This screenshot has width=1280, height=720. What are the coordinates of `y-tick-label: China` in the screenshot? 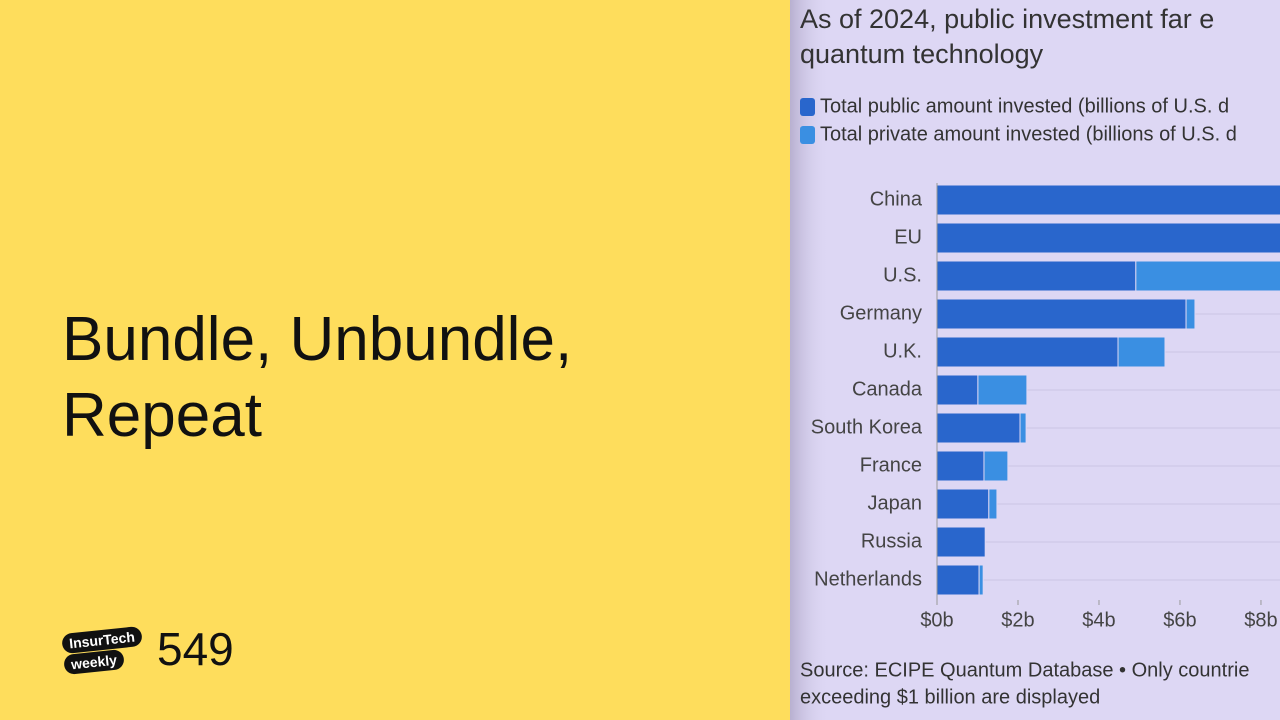 It's located at (896, 199).